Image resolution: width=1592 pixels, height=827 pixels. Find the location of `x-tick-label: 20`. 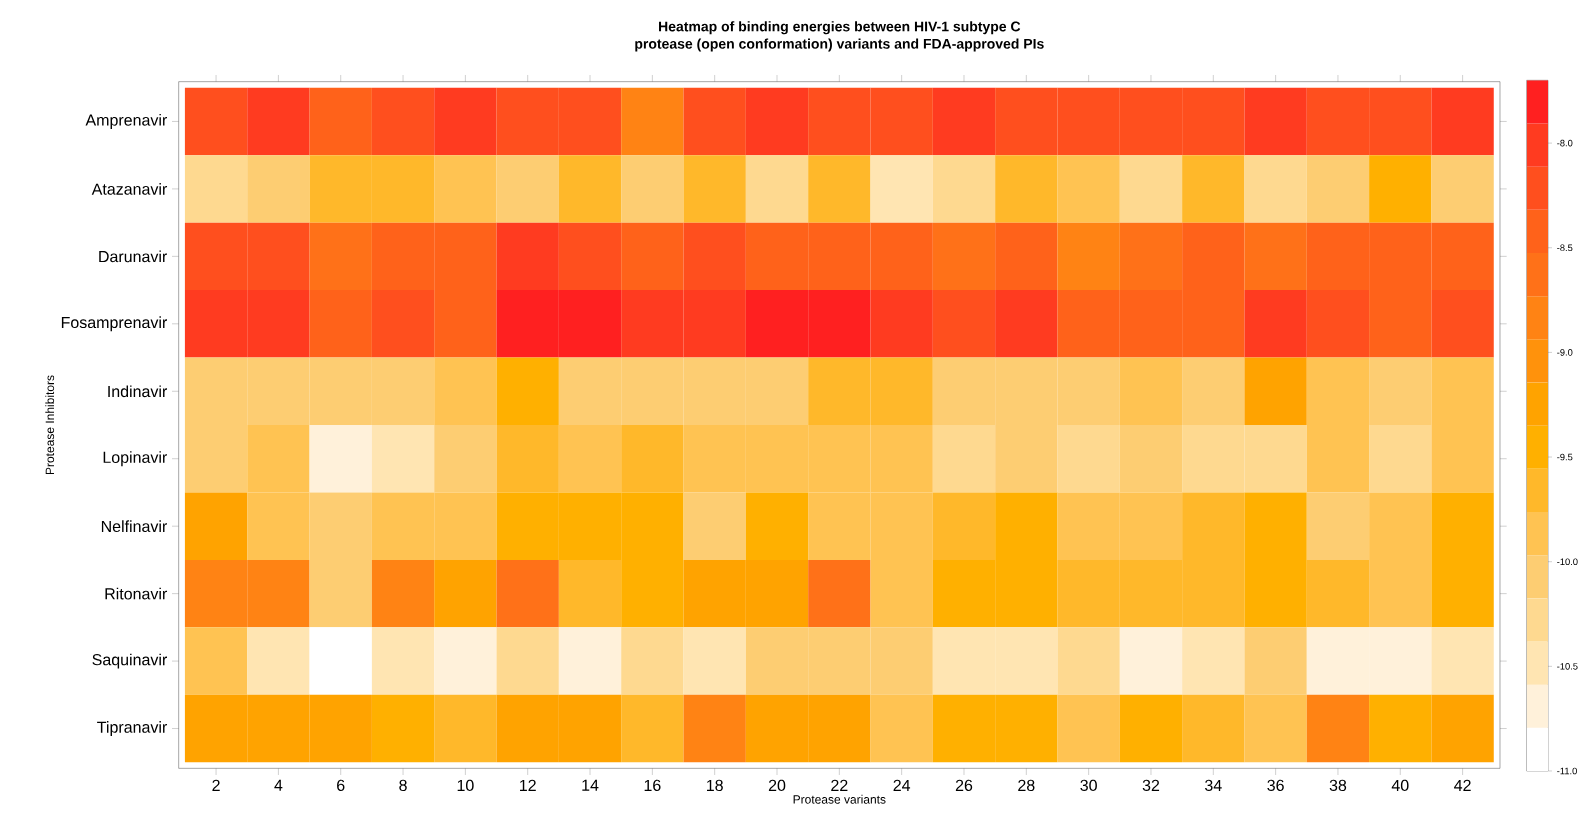

x-tick-label: 20 is located at coordinates (777, 785).